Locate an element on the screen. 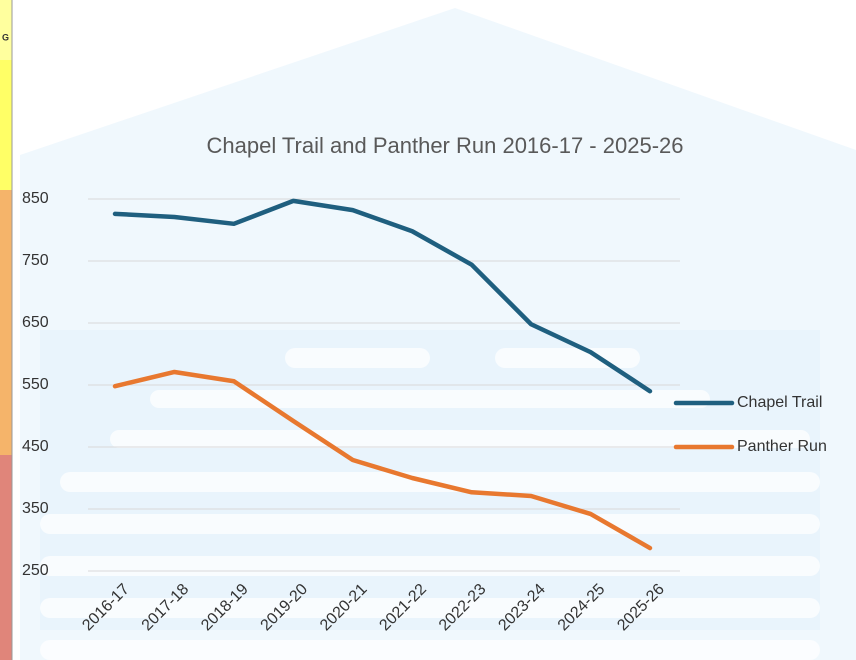  column-header: G is located at coordinates (5, 37).